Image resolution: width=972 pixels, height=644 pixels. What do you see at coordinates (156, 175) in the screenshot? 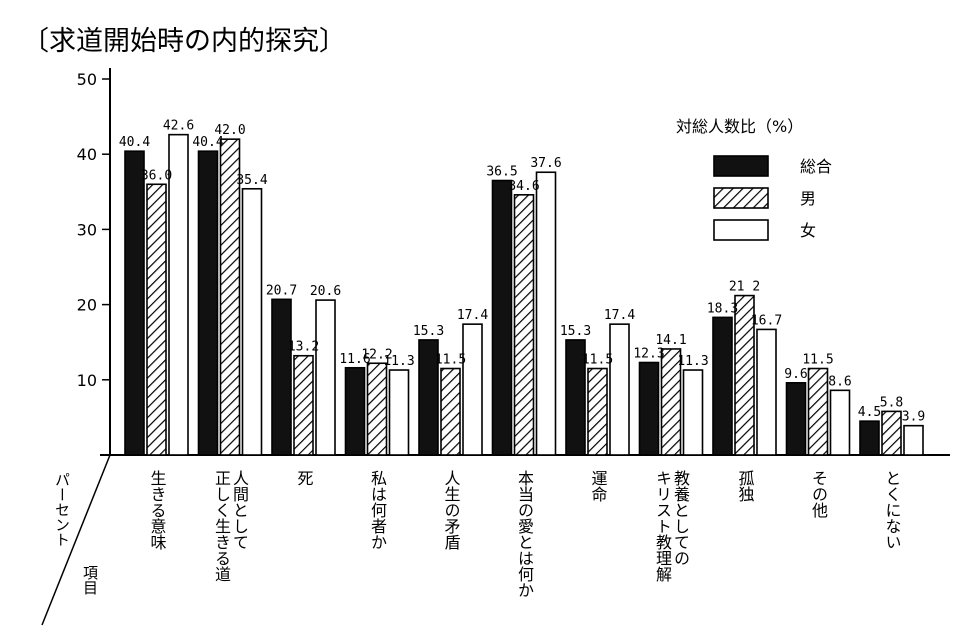
I see `data-label: 36.0` at bounding box center [156, 175].